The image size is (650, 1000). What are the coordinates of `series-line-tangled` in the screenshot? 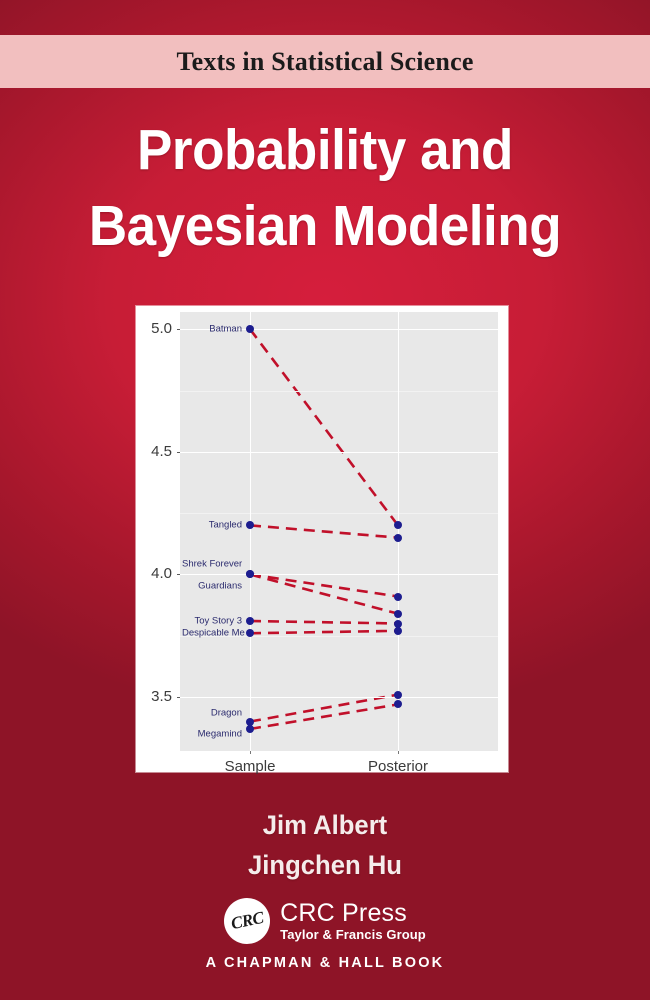 It's located at (324, 531).